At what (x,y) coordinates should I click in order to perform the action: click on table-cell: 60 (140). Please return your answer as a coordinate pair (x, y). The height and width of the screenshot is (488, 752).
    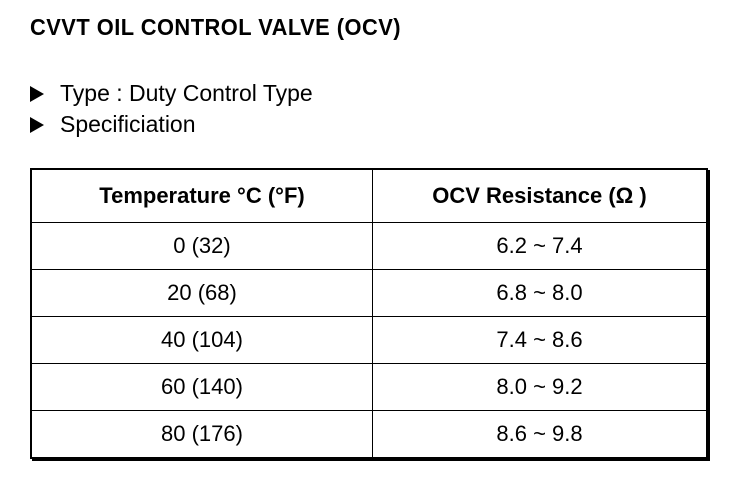
    Looking at the image, I should click on (201, 387).